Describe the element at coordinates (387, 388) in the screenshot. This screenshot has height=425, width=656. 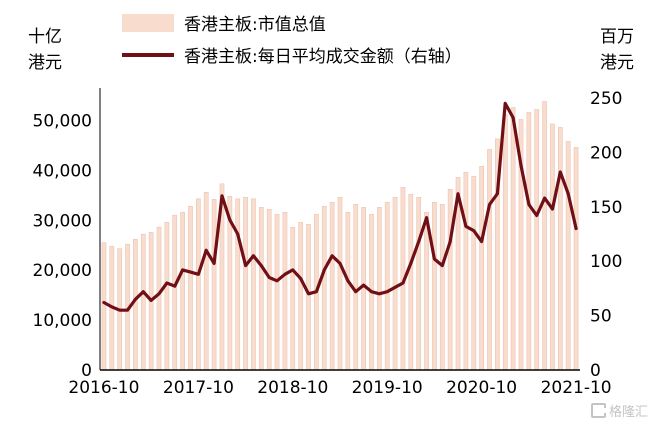
I see `x-tick-label: 2019-10` at that location.